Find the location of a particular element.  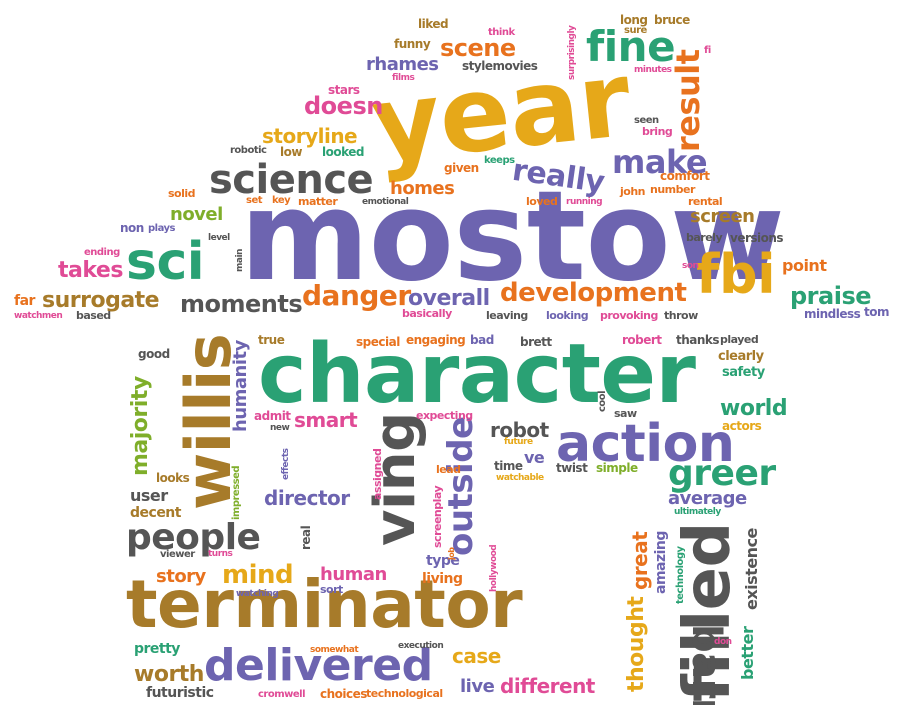

word-outside: outside is located at coordinates (461, 486).